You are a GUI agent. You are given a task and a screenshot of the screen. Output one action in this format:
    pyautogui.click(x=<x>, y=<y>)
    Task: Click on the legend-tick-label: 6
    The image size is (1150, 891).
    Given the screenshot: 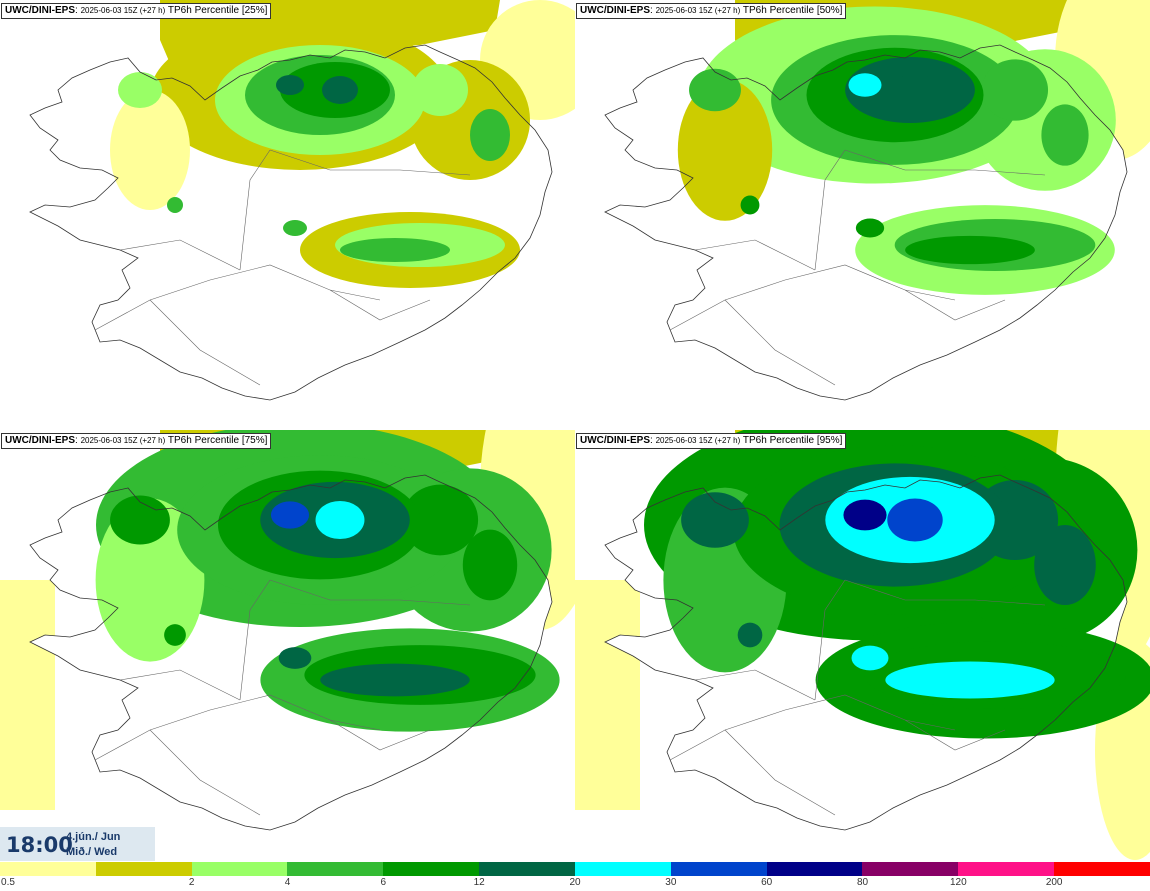 What is the action you would take?
    pyautogui.click(x=383, y=882)
    